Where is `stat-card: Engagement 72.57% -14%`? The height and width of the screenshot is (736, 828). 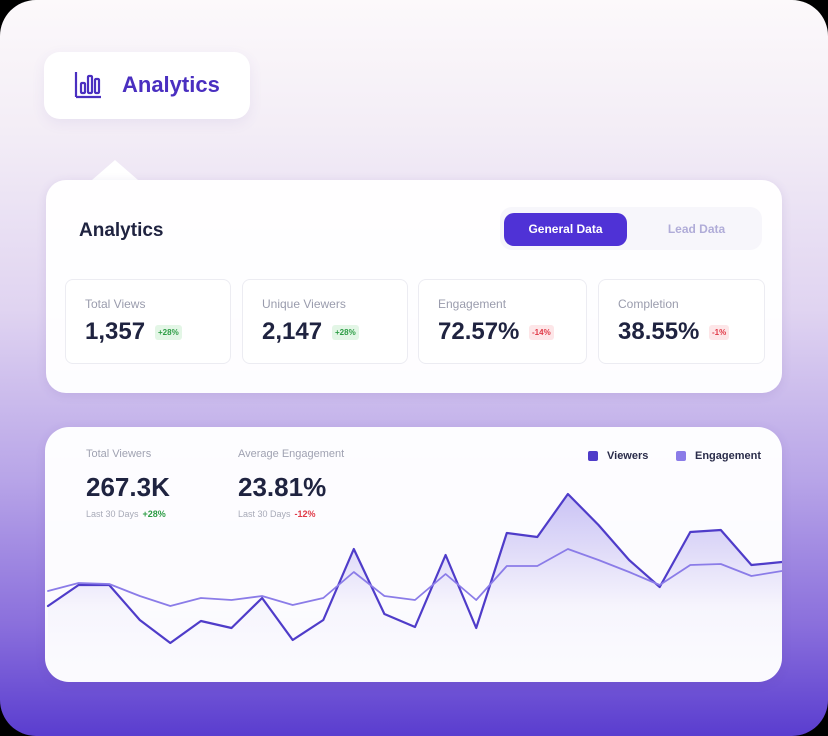 stat-card: Engagement 72.57% -14% is located at coordinates (502, 321).